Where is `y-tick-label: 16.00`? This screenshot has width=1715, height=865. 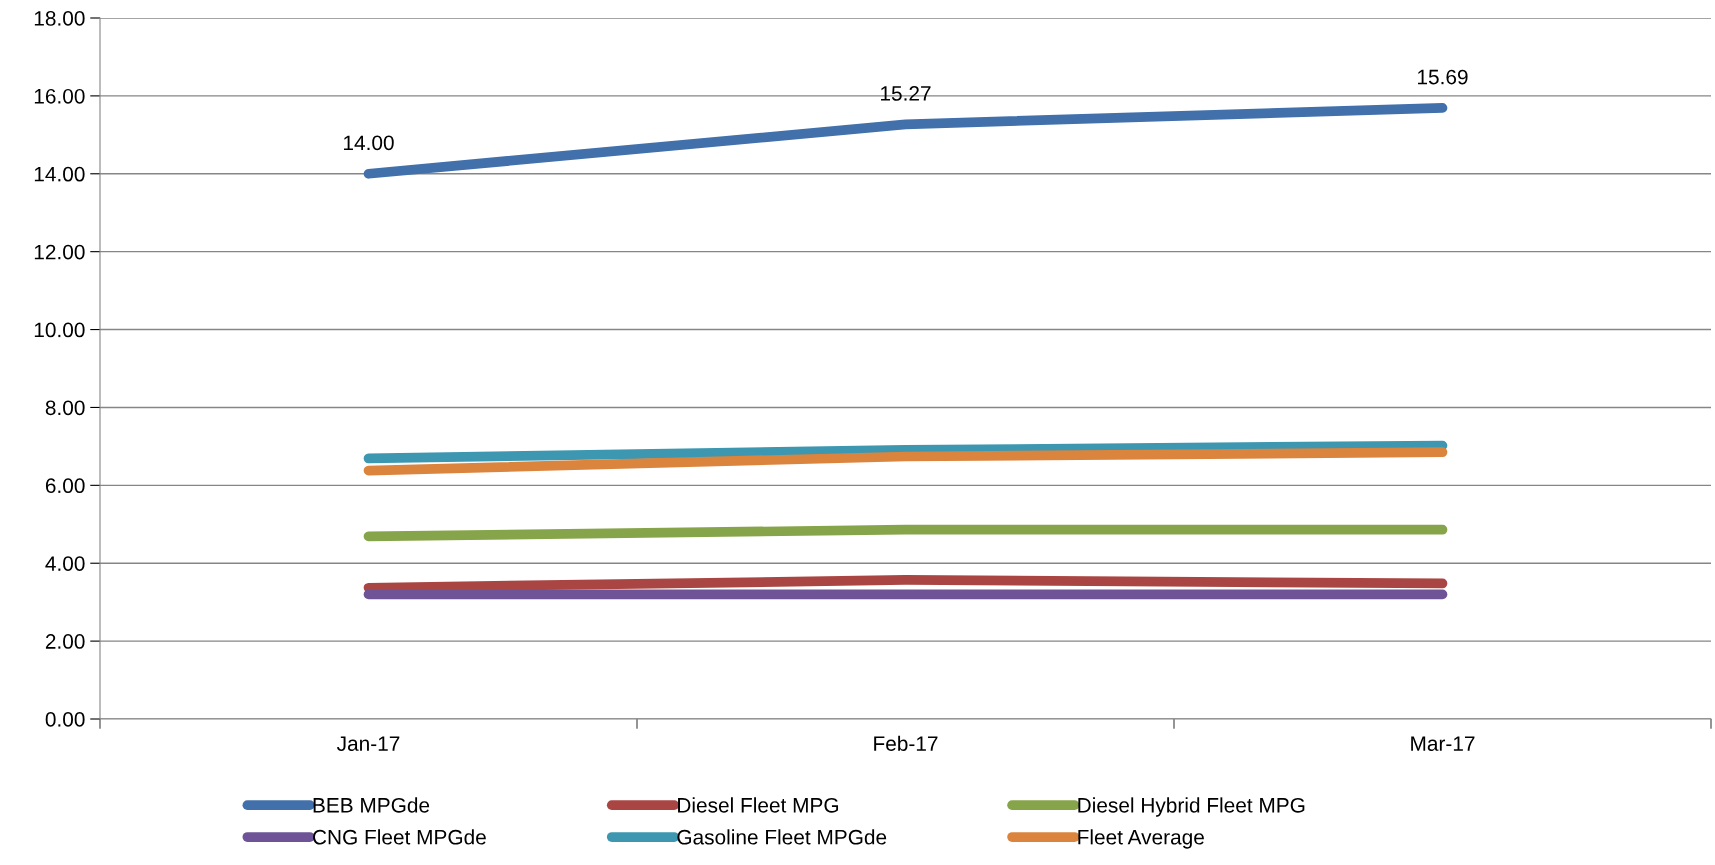 y-tick-label: 16.00 is located at coordinates (59, 96).